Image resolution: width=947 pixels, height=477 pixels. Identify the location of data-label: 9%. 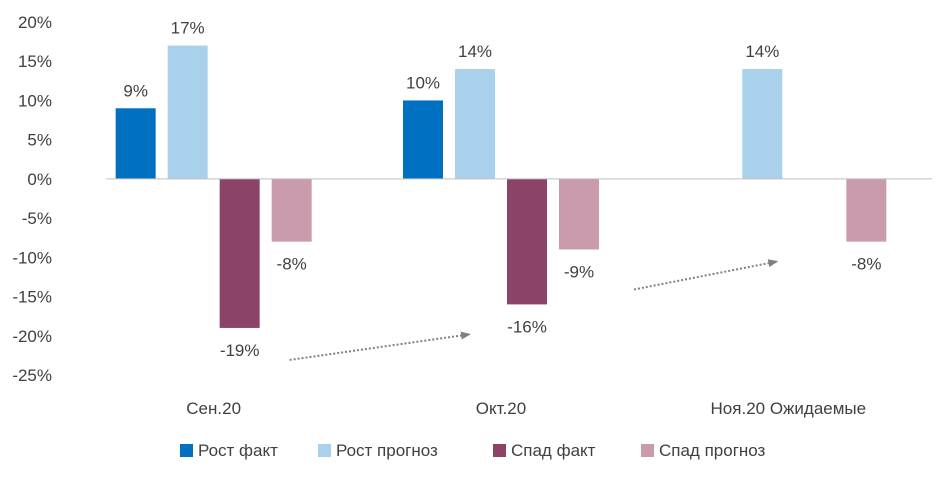
(135, 90).